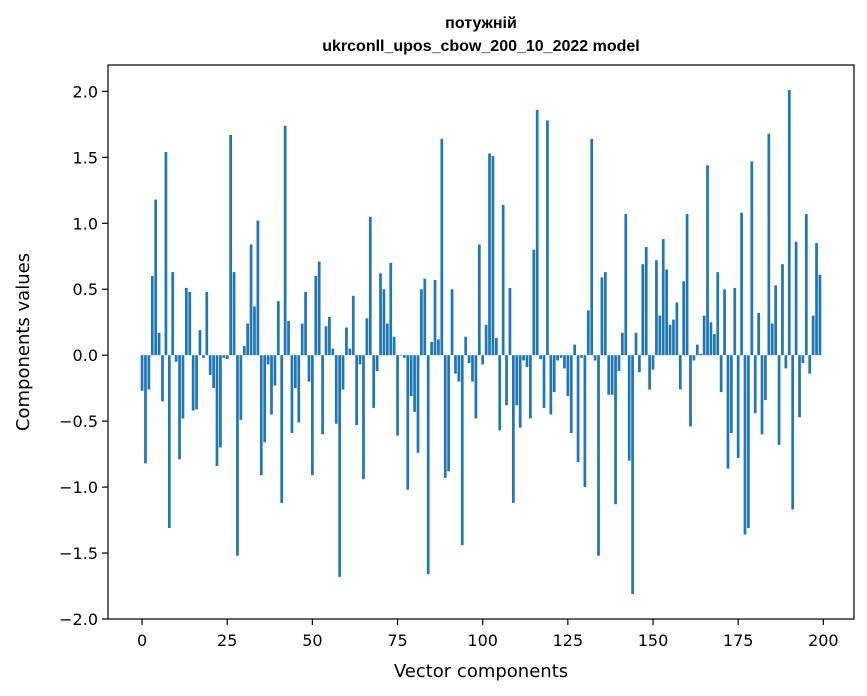 The image size is (867, 696). What do you see at coordinates (481, 671) in the screenshot?
I see `x-axis-label: Vector components` at bounding box center [481, 671].